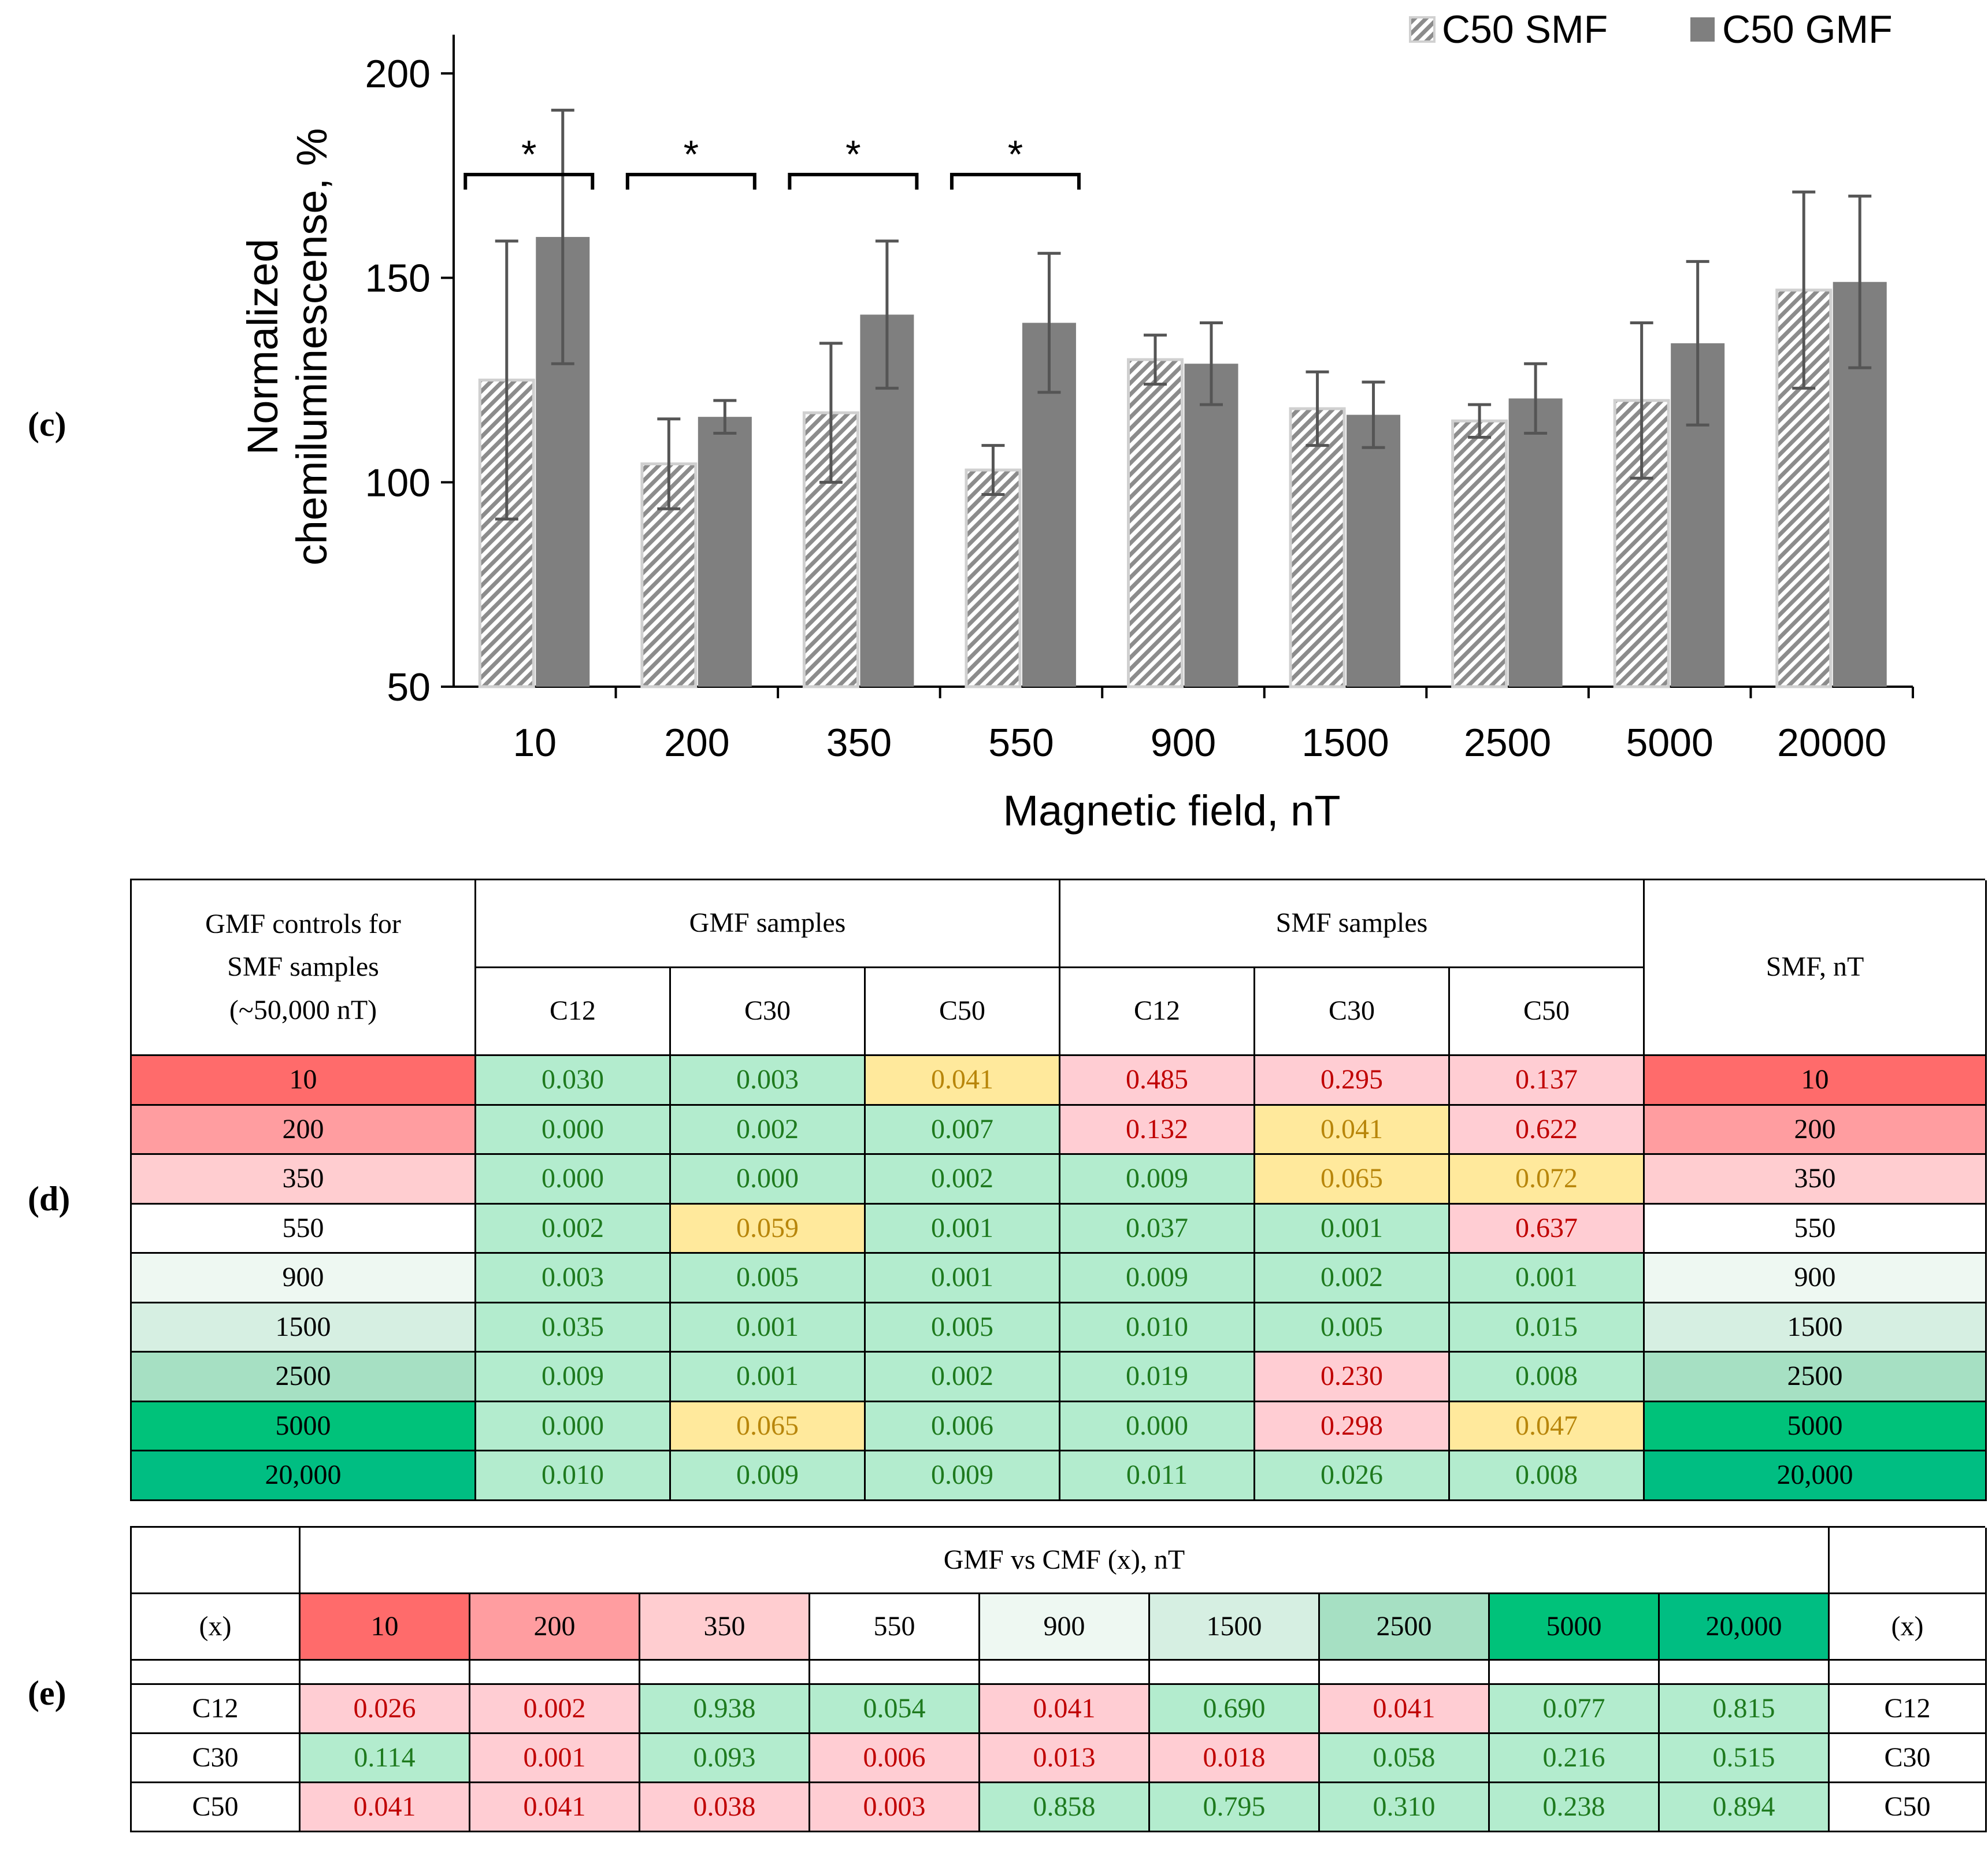 This screenshot has height=1852, width=1988. I want to click on y-tick-label: 100, so click(398, 483).